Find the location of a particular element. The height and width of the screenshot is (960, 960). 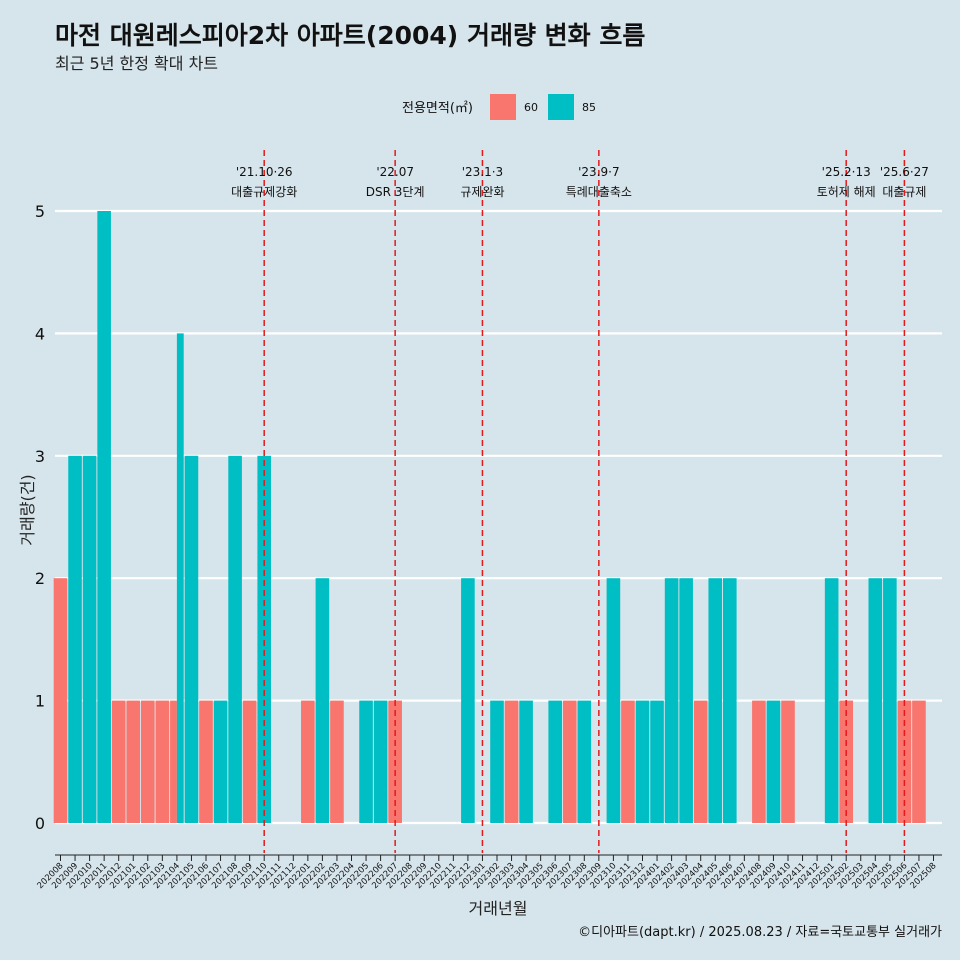

event-date-2: '23.1·3 is located at coordinates (482, 172).